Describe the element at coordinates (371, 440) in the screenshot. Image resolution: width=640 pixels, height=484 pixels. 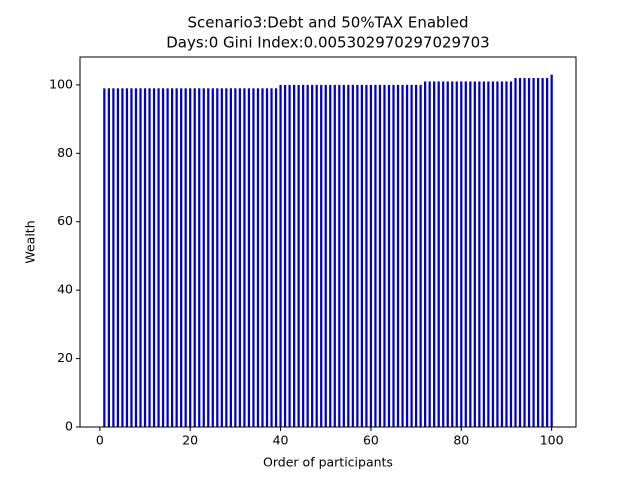
I see `x-tick-label: 60` at that location.